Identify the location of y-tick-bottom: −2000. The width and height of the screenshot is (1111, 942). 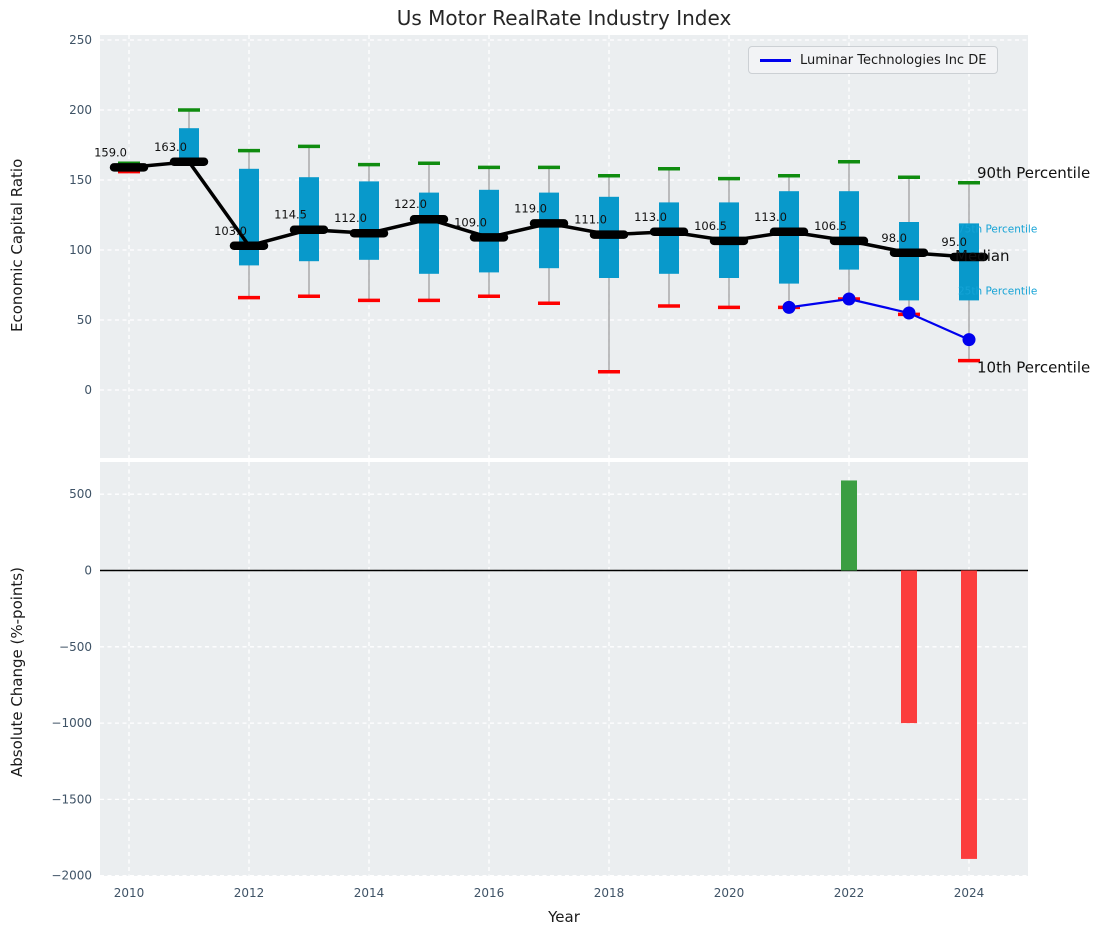
(71, 876).